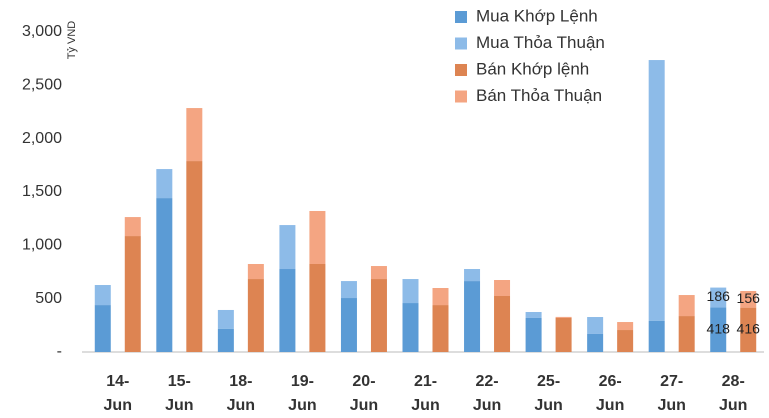  What do you see at coordinates (179, 393) in the screenshot?
I see `x-tick-label: 15-Jun` at bounding box center [179, 393].